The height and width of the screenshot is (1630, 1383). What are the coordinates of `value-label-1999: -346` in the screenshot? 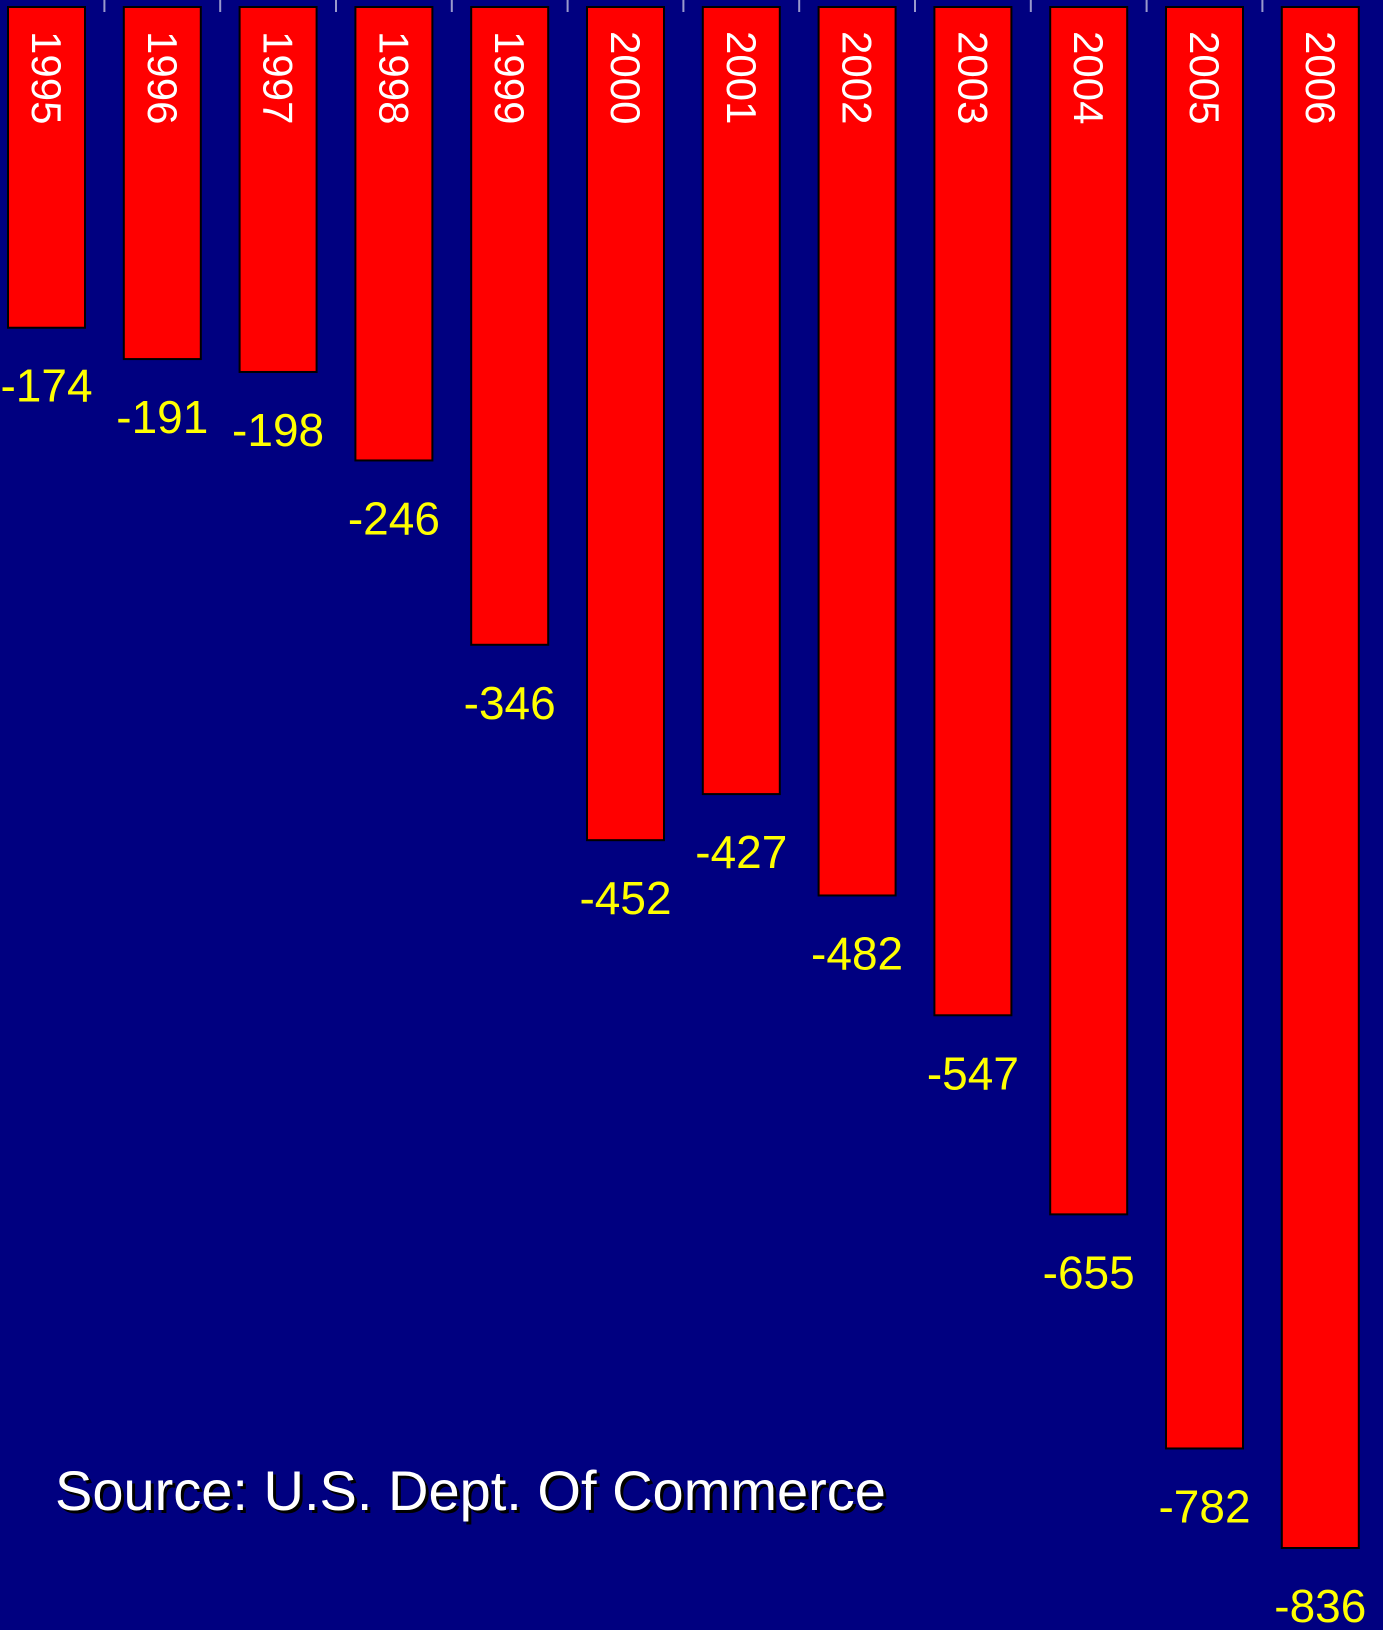 It's located at (510, 703).